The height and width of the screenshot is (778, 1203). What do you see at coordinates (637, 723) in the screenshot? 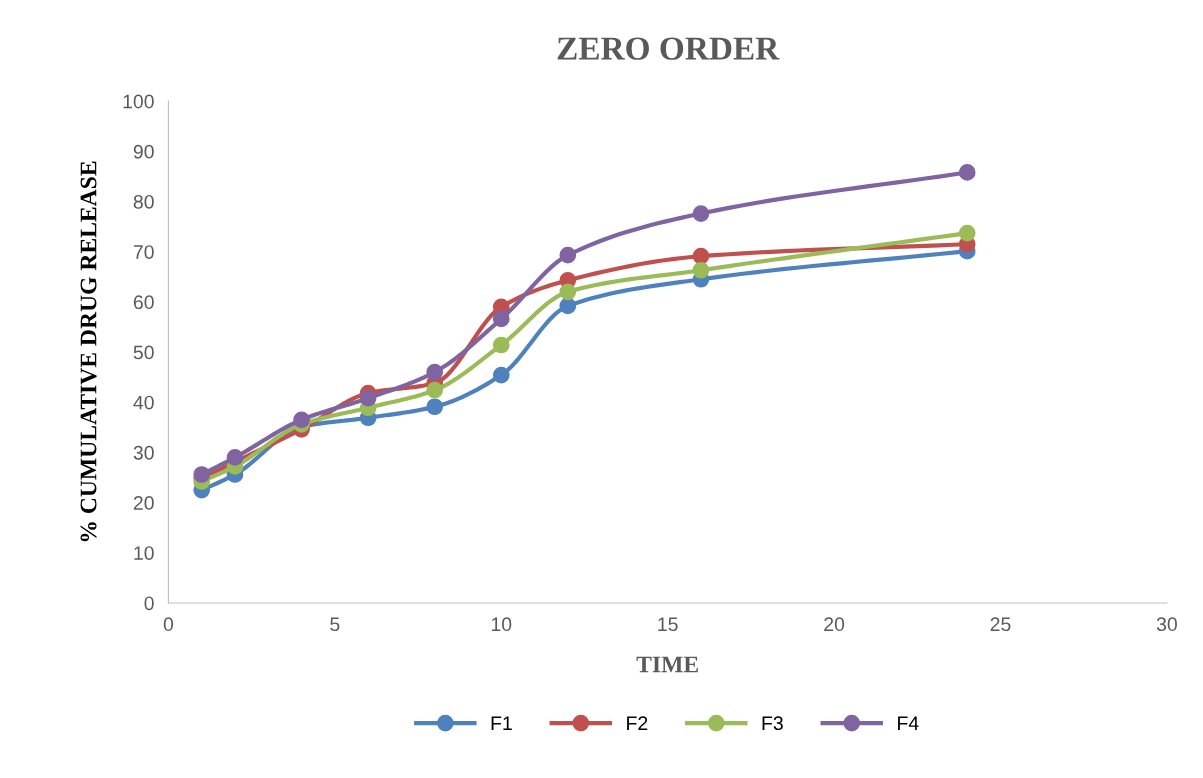
I see `legend-label: F2` at bounding box center [637, 723].